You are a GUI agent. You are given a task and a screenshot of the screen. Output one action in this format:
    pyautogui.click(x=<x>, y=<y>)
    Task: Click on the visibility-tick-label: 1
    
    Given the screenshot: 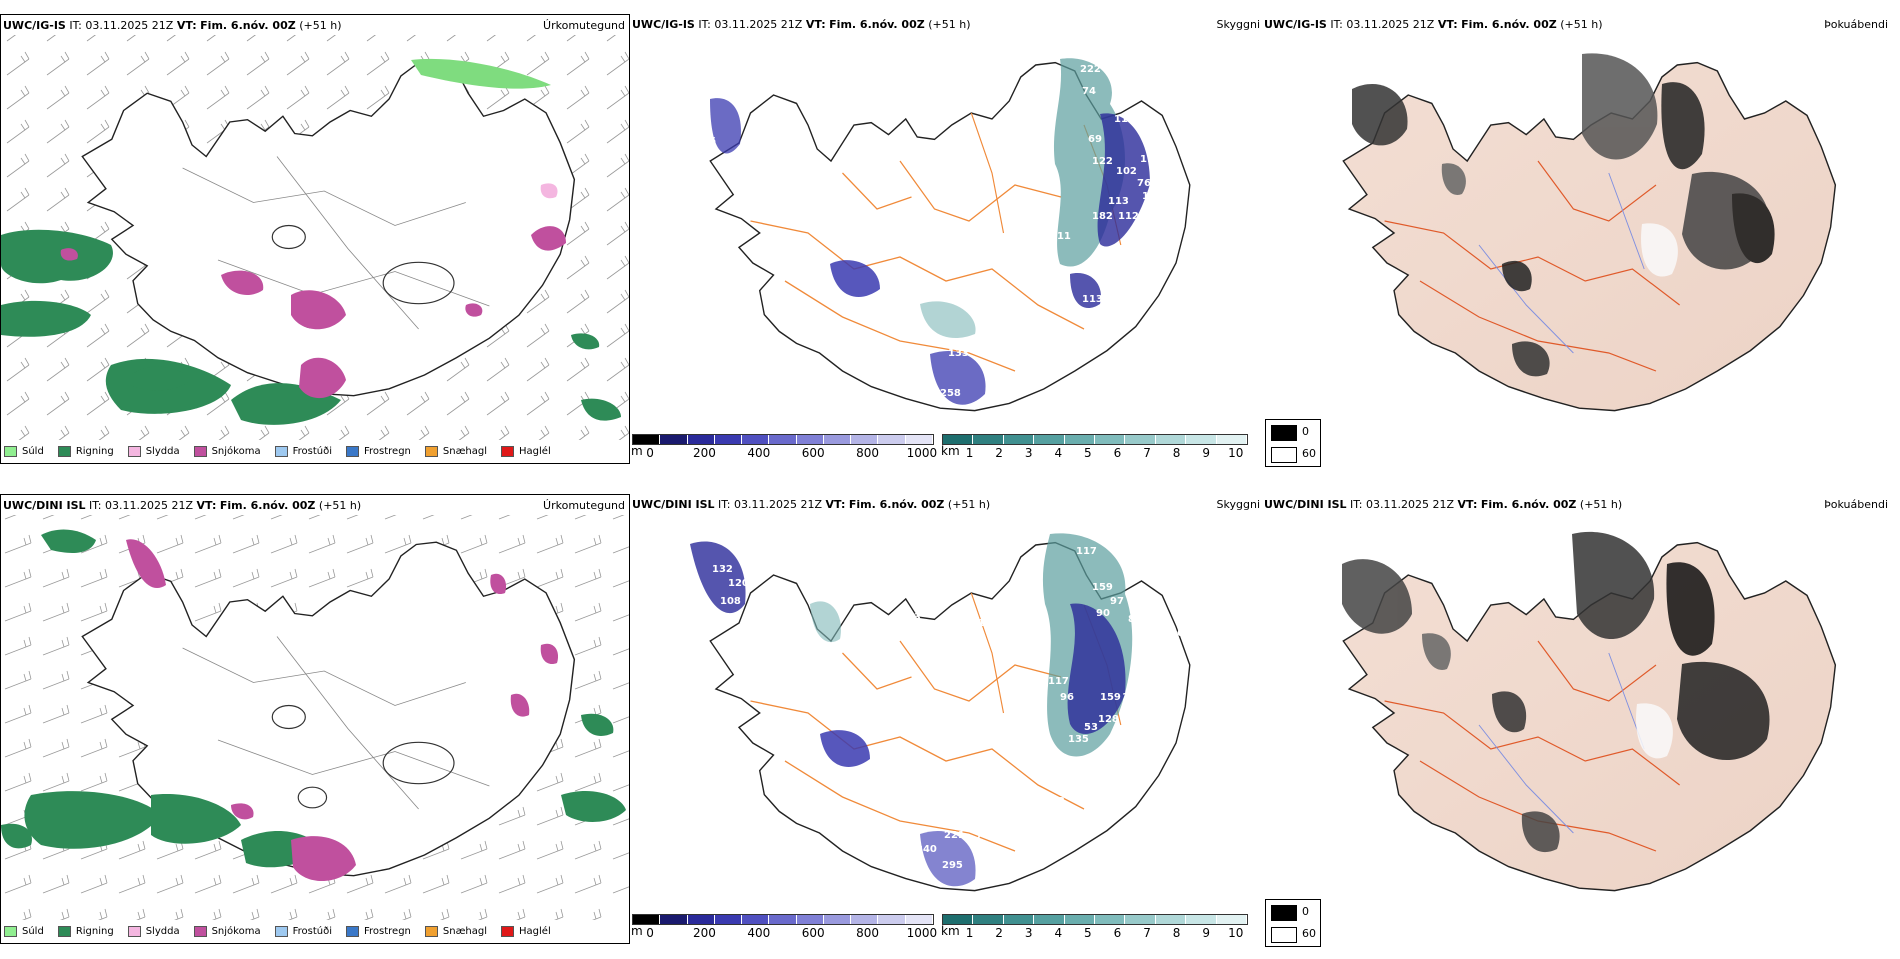 What is the action you would take?
    pyautogui.click(x=969, y=453)
    